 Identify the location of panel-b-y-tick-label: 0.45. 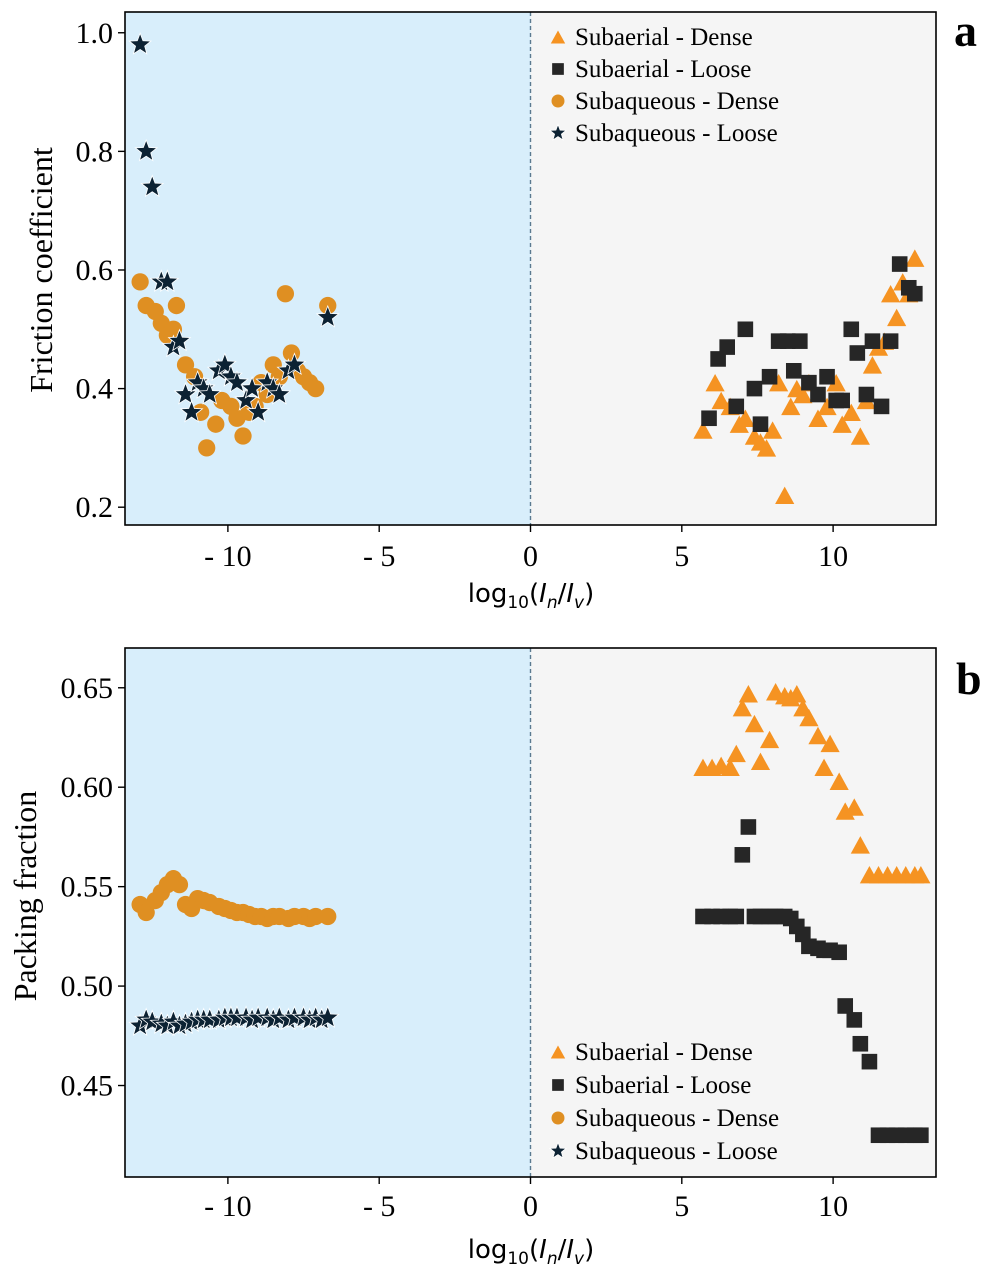
(87, 1086).